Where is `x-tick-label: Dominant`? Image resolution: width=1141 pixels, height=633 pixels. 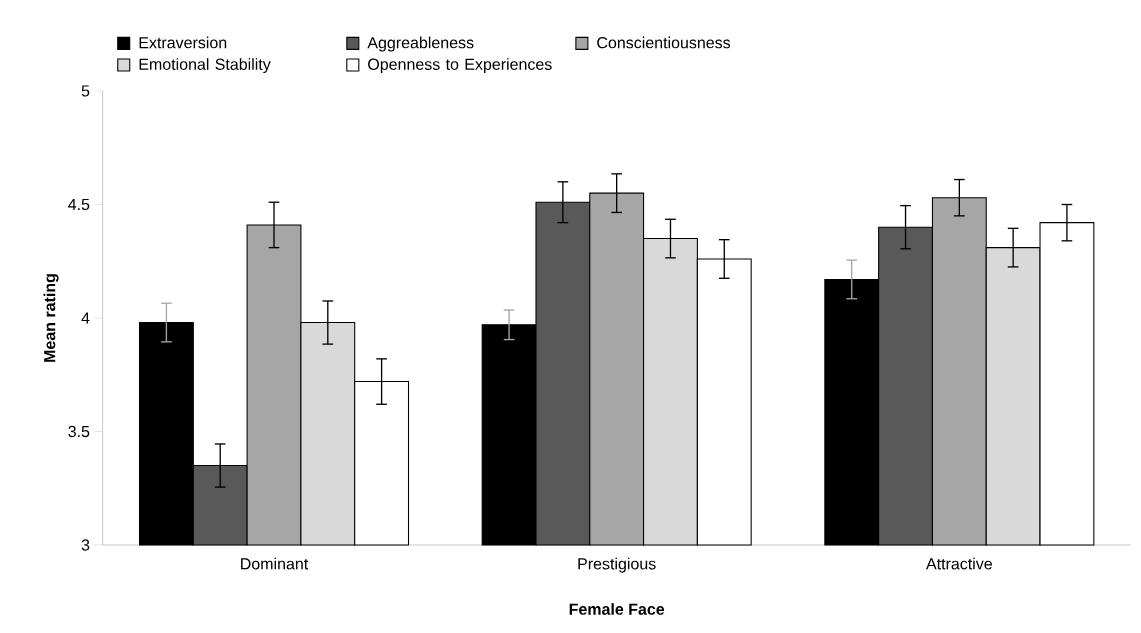 x-tick-label: Dominant is located at coordinates (275, 563).